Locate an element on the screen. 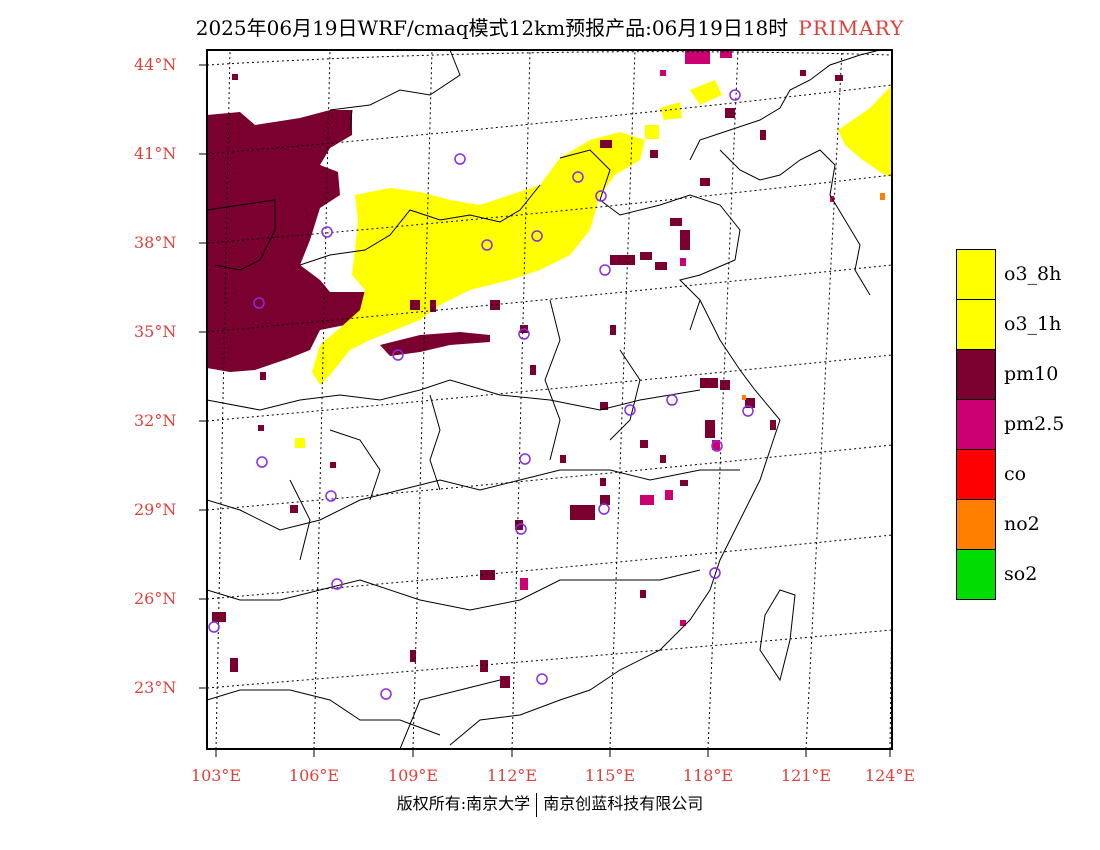  legend-item-no2: no2 is located at coordinates (1010, 524).